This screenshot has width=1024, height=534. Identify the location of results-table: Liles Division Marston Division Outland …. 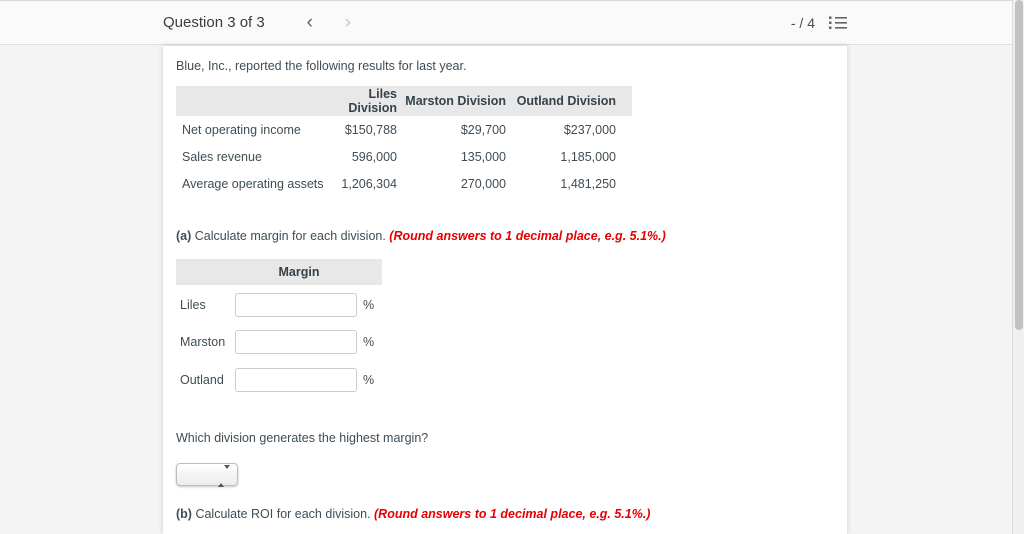
(404, 141).